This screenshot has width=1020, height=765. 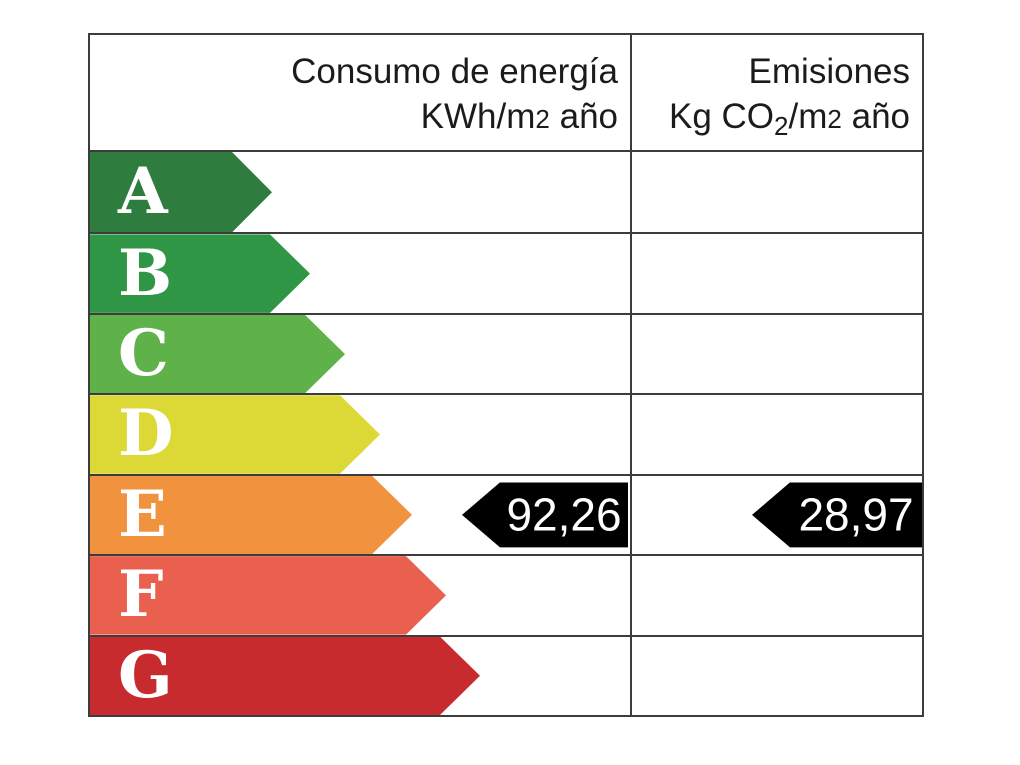 What do you see at coordinates (142, 514) in the screenshot?
I see `rating-letter: E` at bounding box center [142, 514].